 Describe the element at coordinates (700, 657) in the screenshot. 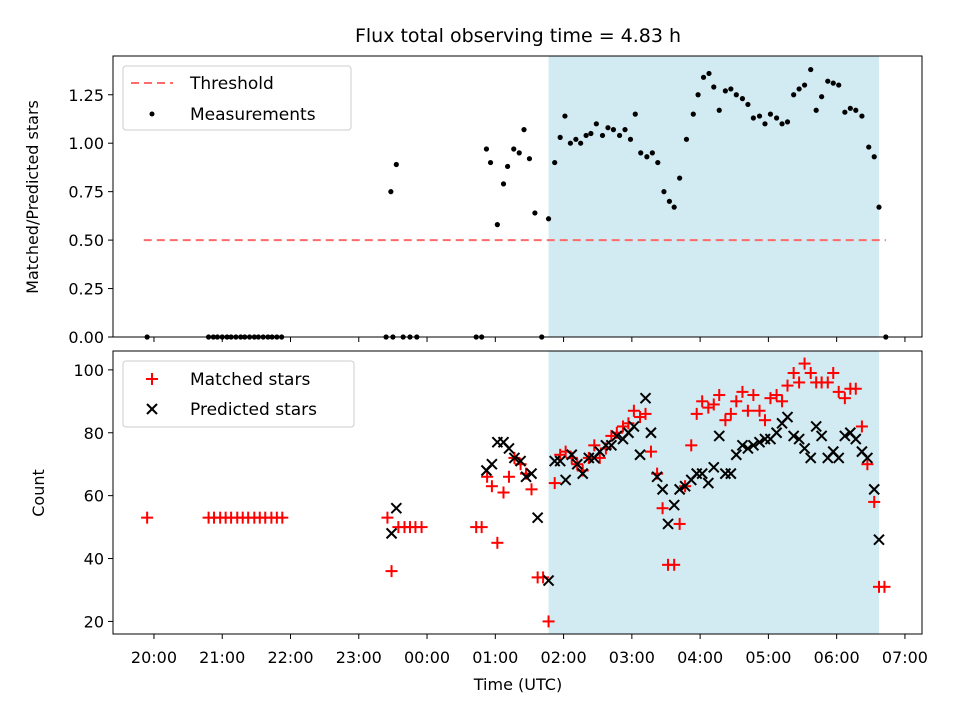

I see `x-tick-label: 04:00` at that location.